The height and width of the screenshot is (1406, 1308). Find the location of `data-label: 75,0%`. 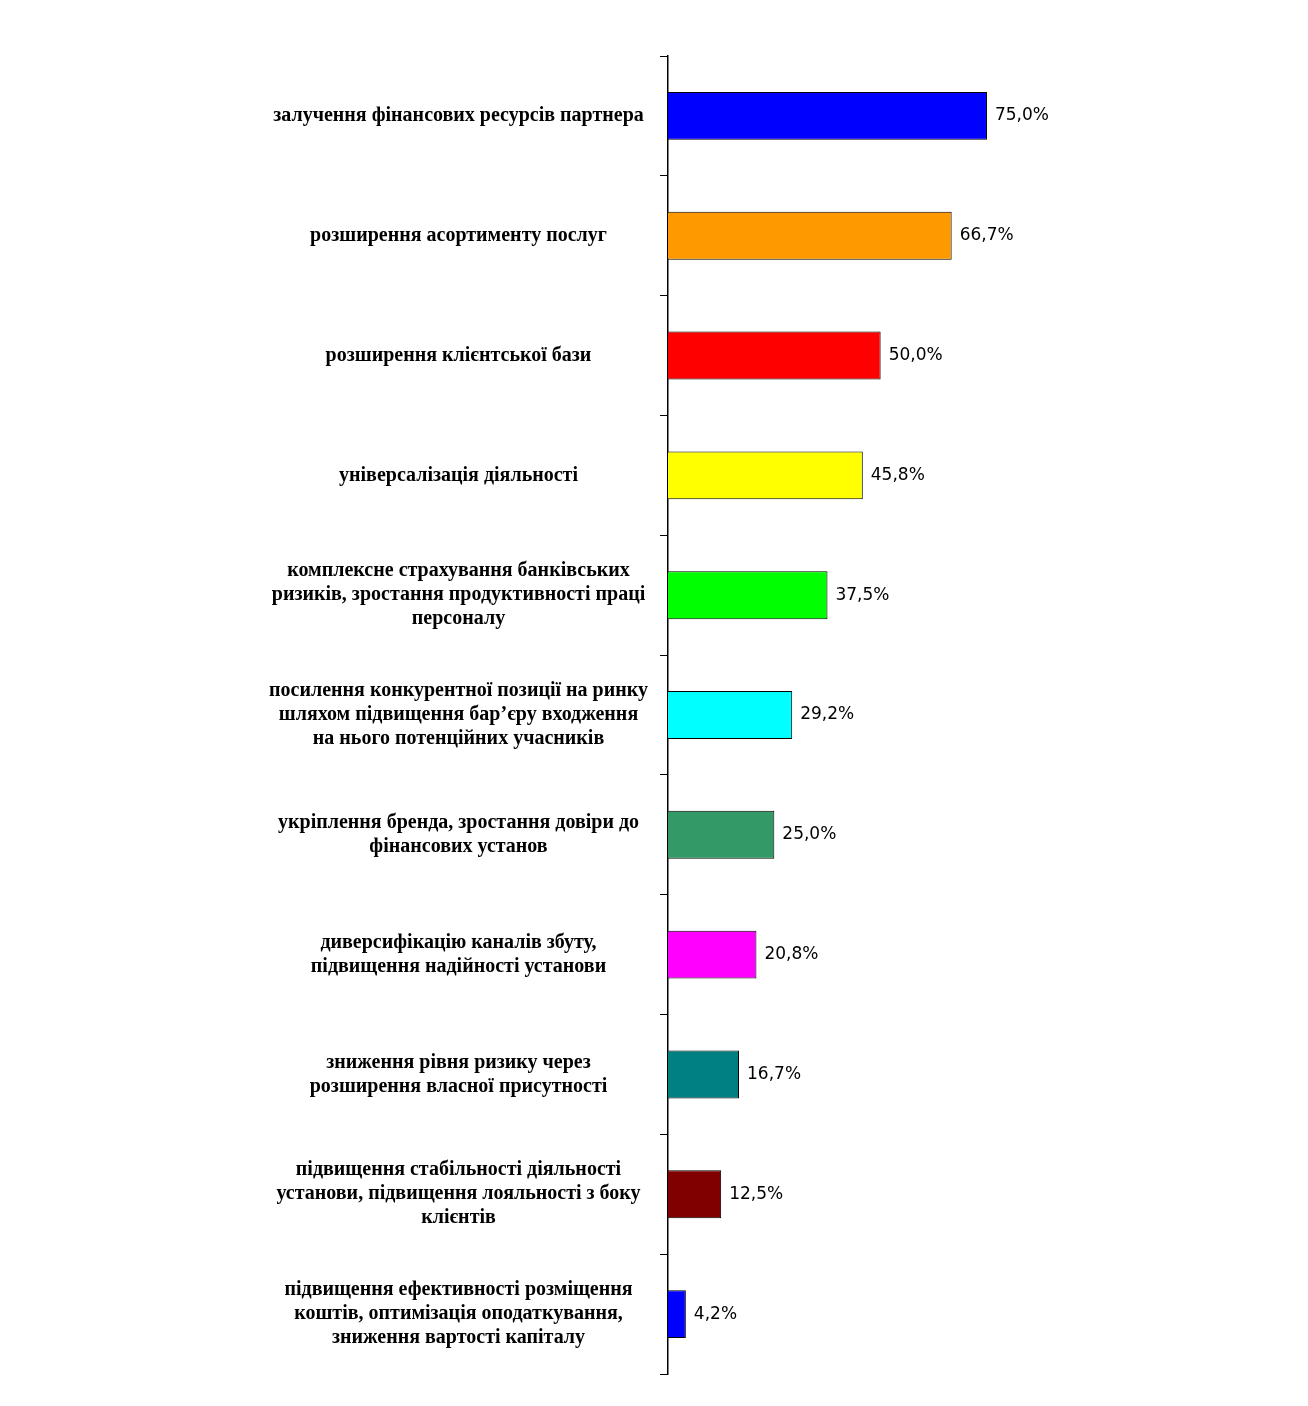

data-label: 75,0% is located at coordinates (1021, 114).